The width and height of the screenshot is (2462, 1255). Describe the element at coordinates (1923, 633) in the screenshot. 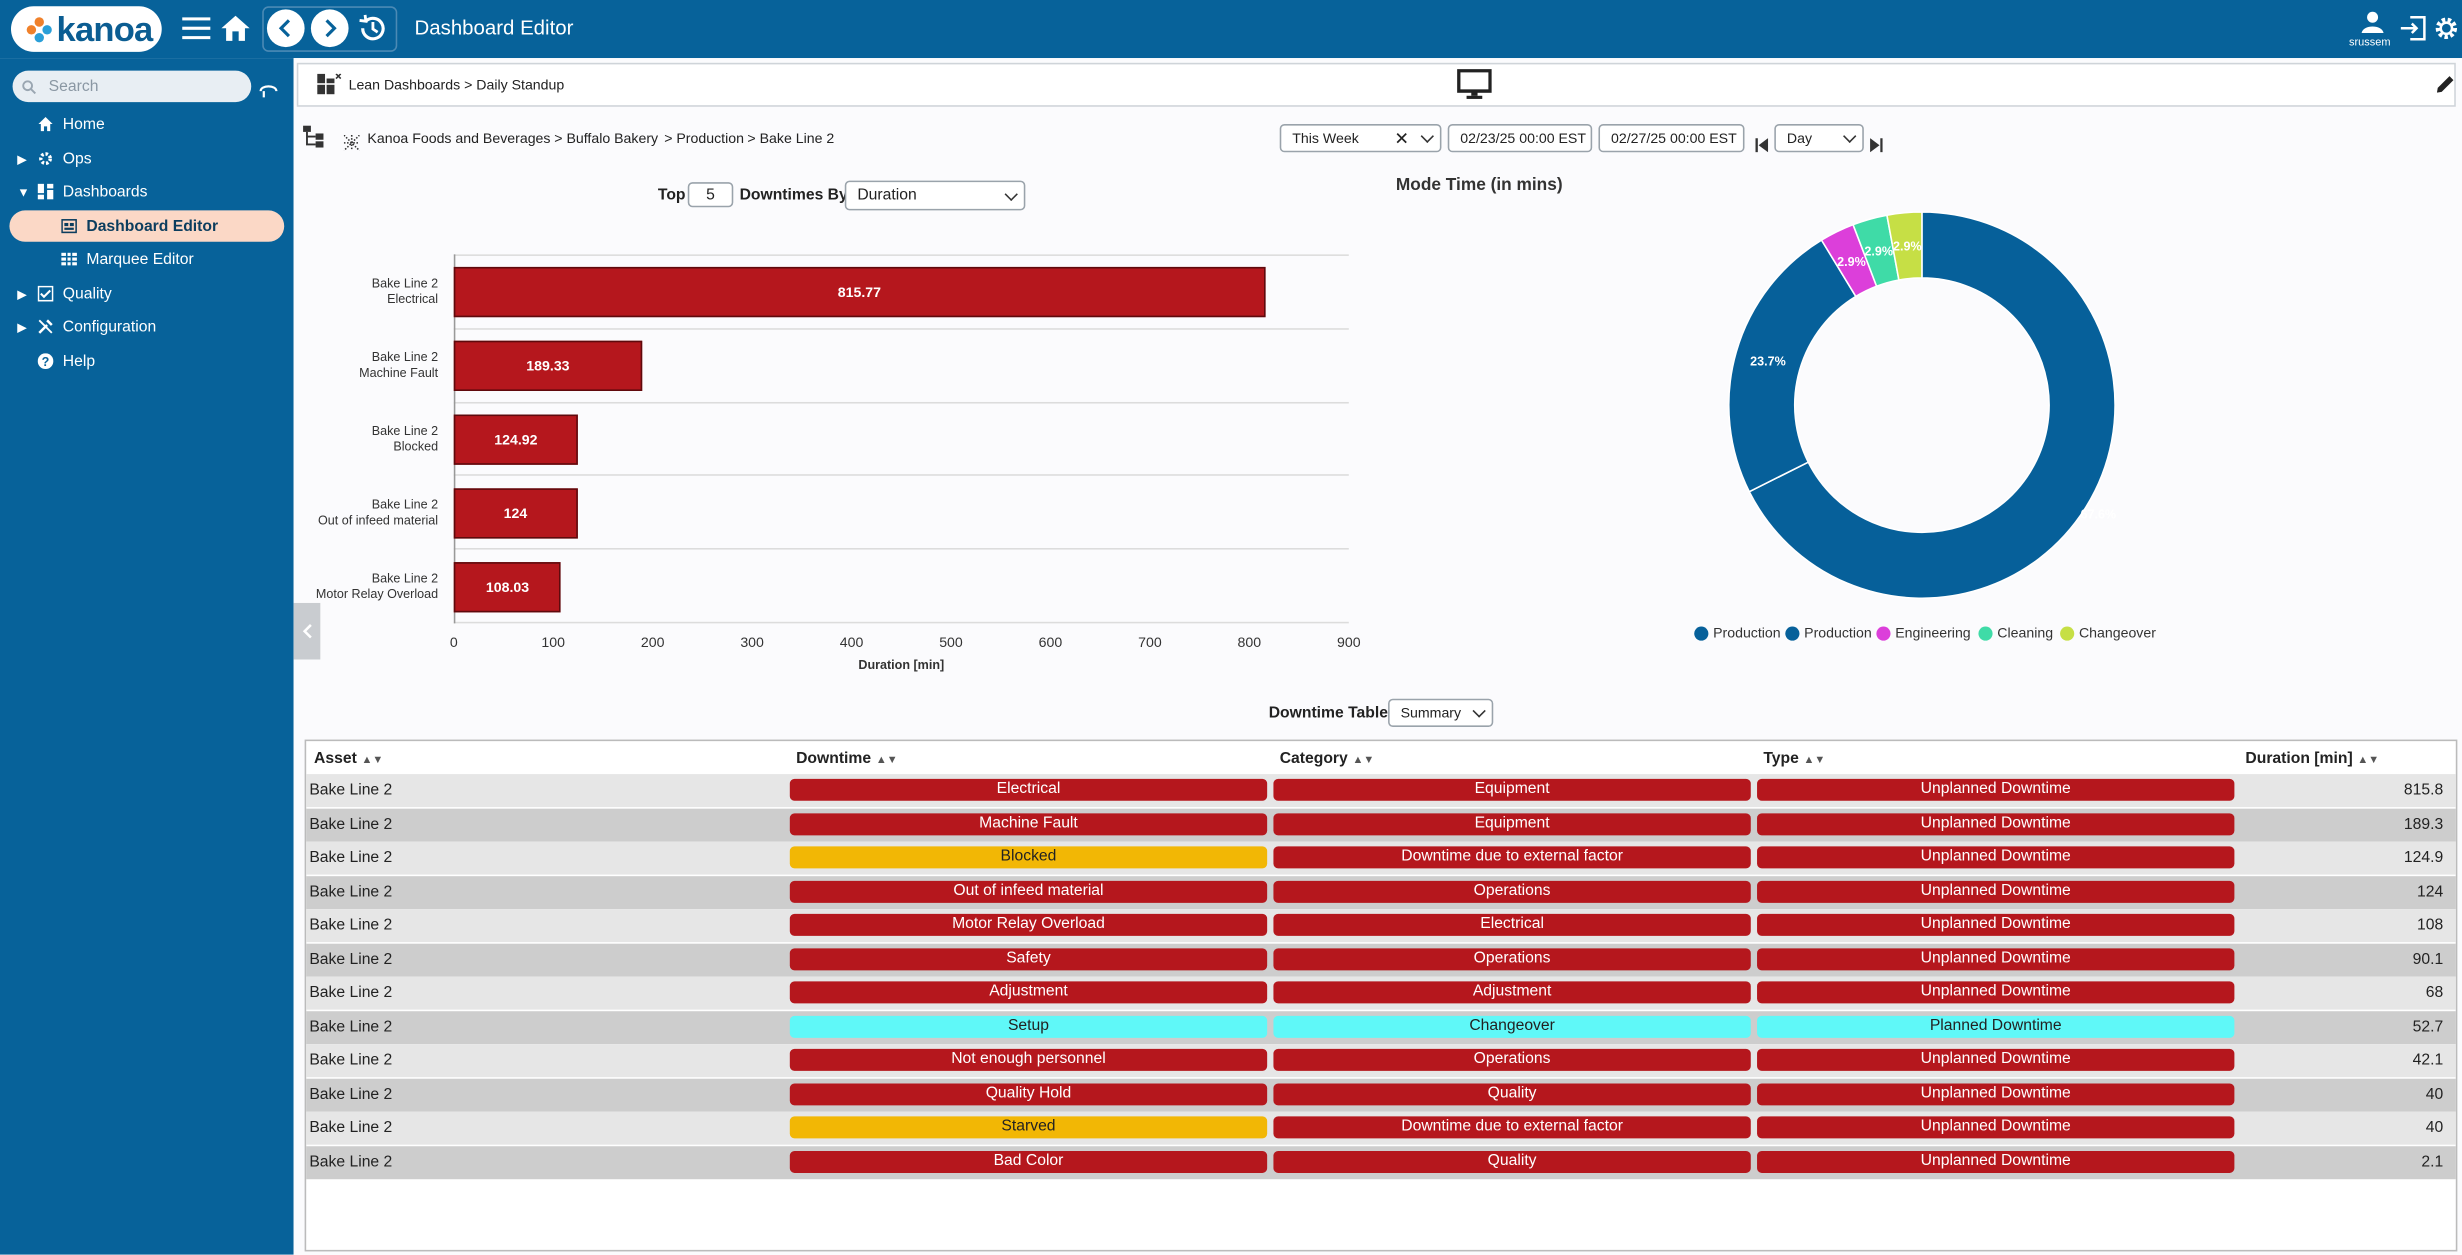

I see `legend-item: Engineering` at that location.